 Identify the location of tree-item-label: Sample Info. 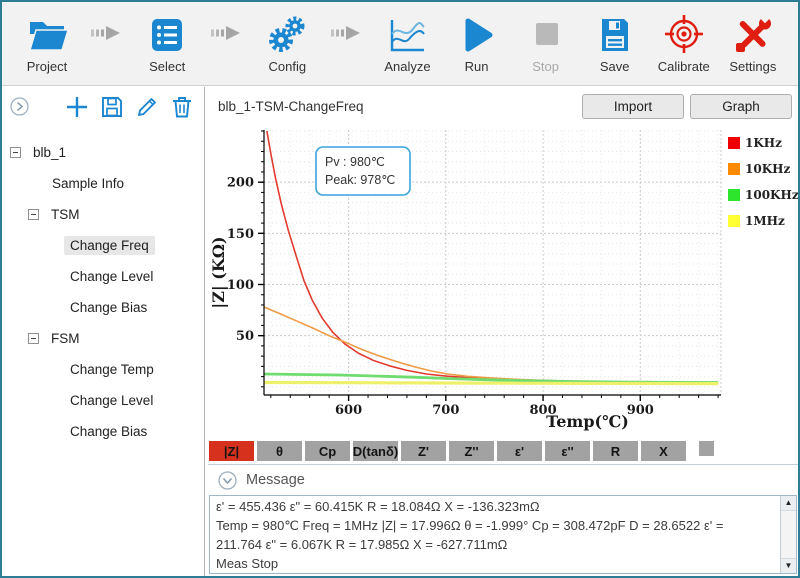
(88, 183).